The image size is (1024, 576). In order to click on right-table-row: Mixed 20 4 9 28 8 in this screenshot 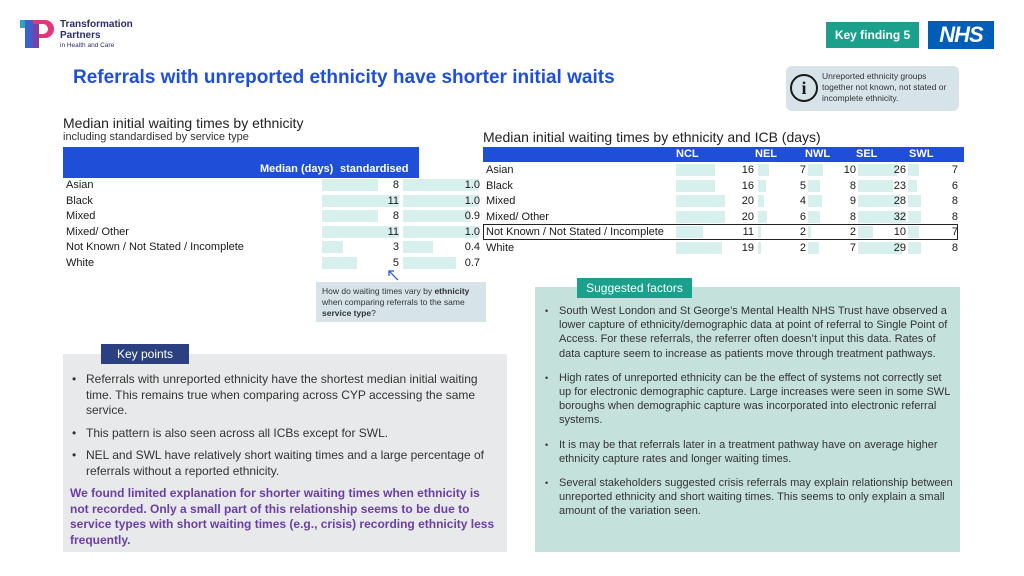, I will do `click(723, 201)`.